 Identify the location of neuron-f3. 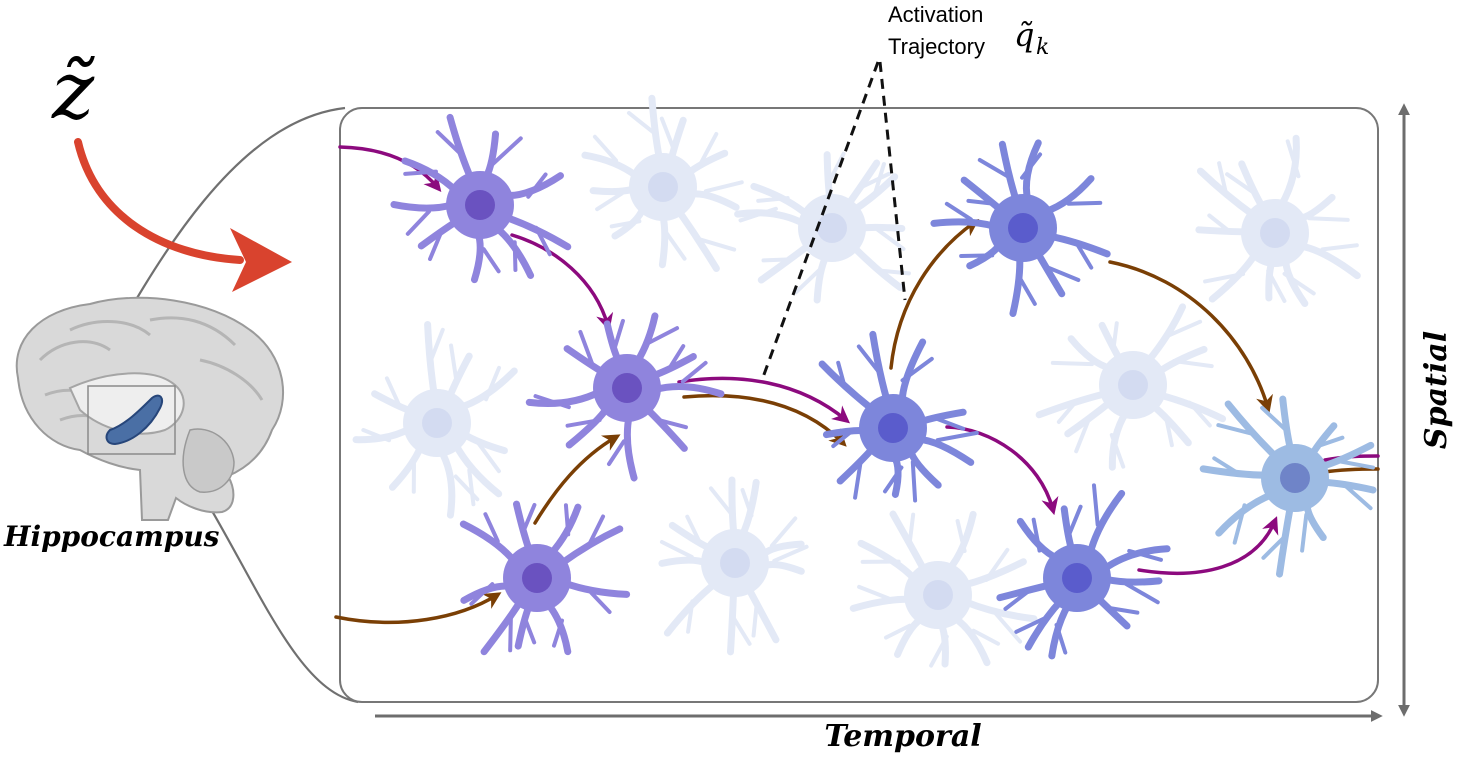
(822, 227).